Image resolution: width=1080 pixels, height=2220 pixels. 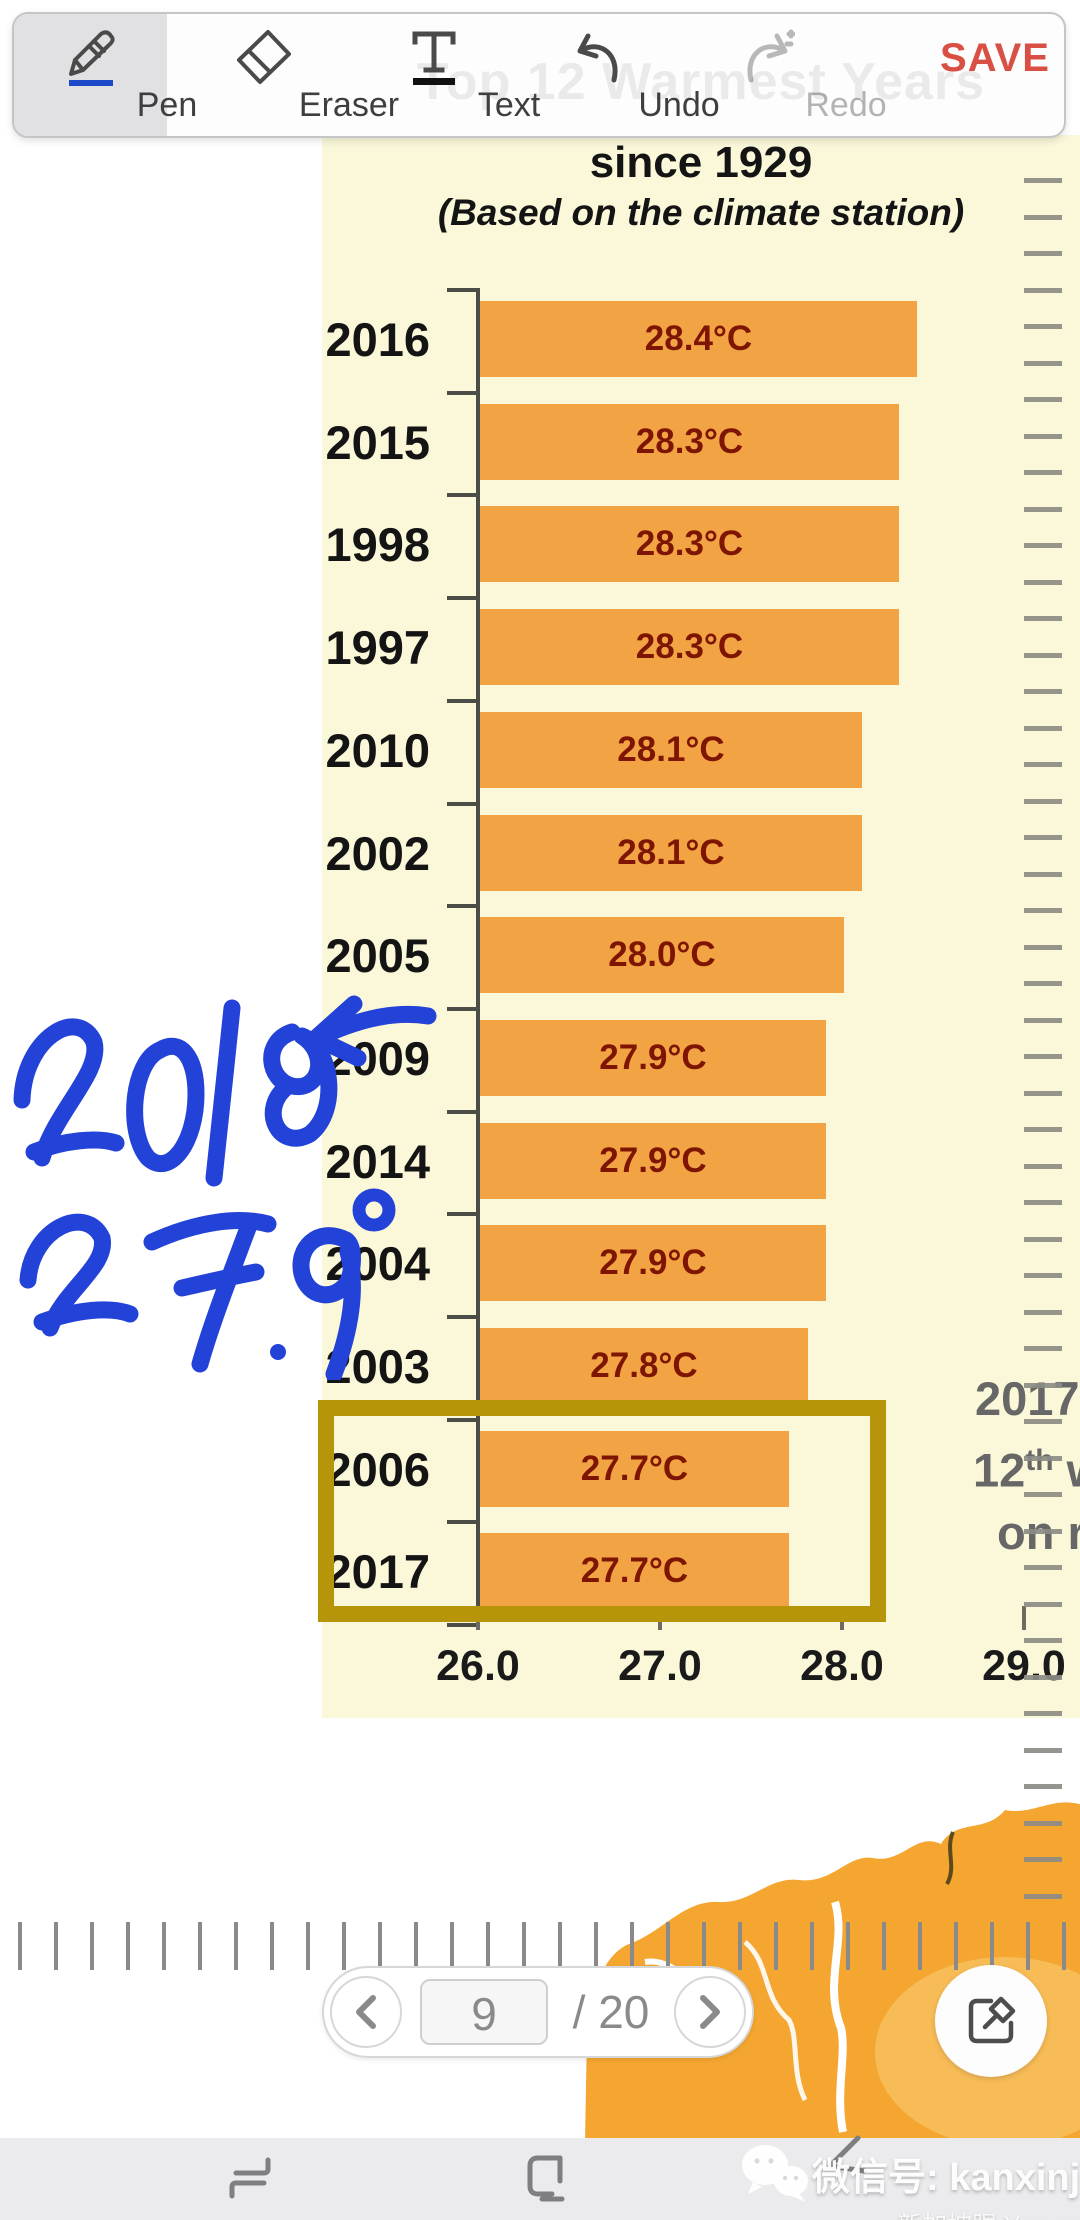 I want to click on undo-button: Undo, so click(x=619, y=75).